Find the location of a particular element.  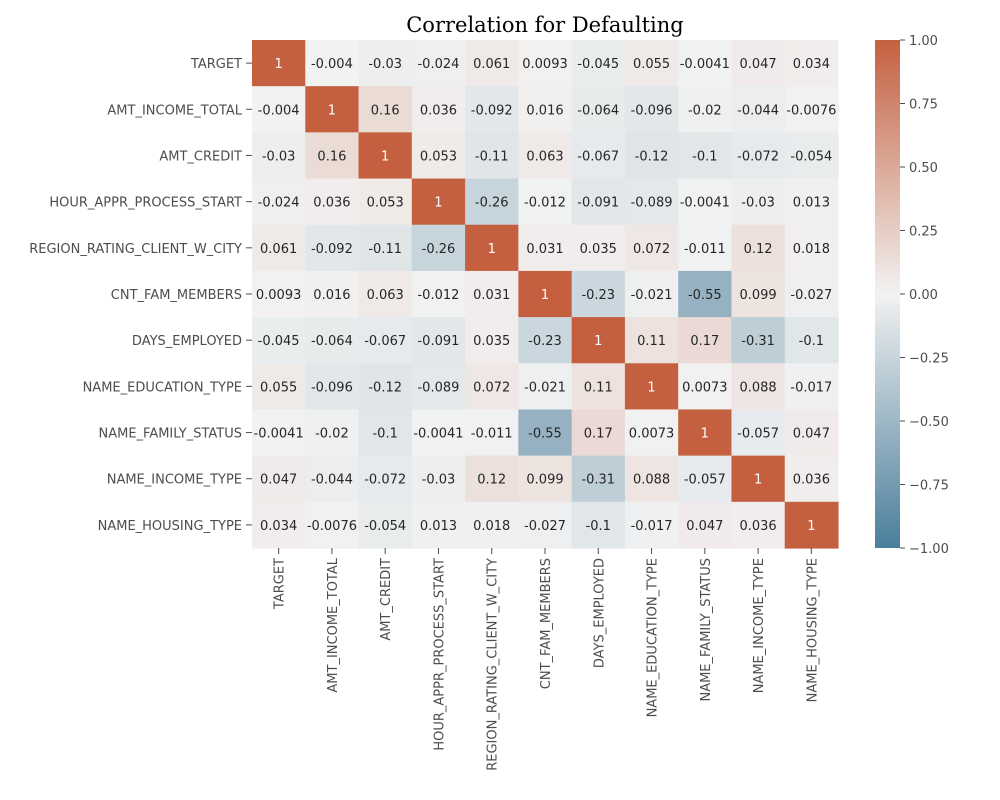

x-tick-label: AMT_INCOME_TOTAL is located at coordinates (333, 624).